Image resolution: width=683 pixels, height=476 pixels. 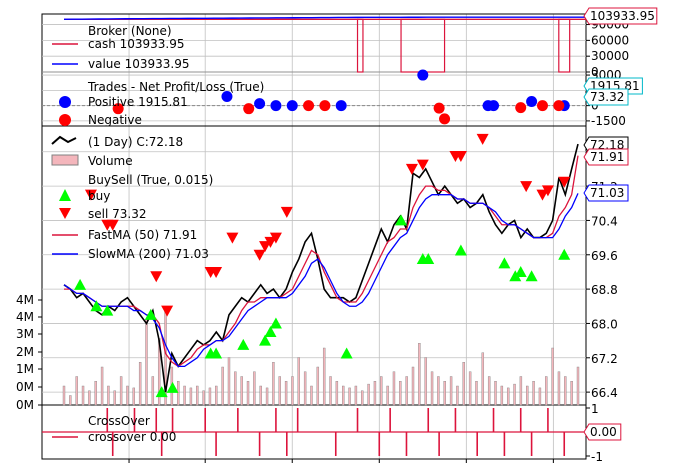 I want to click on volume-y-tick-label: 4M, so click(x=25, y=317).